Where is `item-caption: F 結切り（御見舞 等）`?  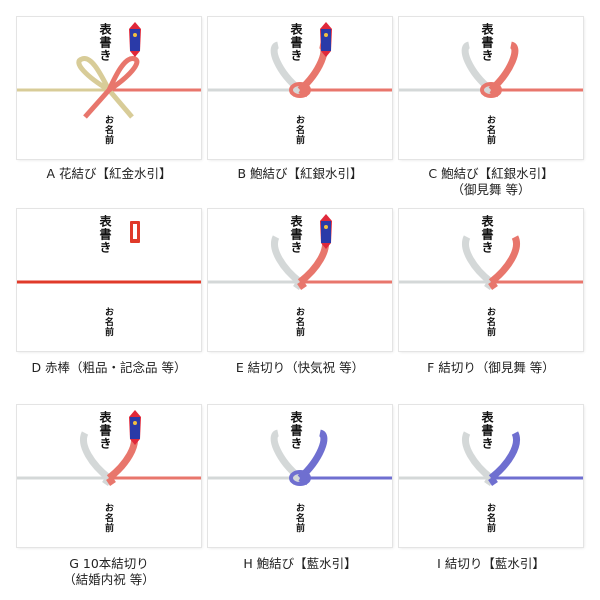
item-caption: F 結切り（御見舞 等） is located at coordinates (491, 368).